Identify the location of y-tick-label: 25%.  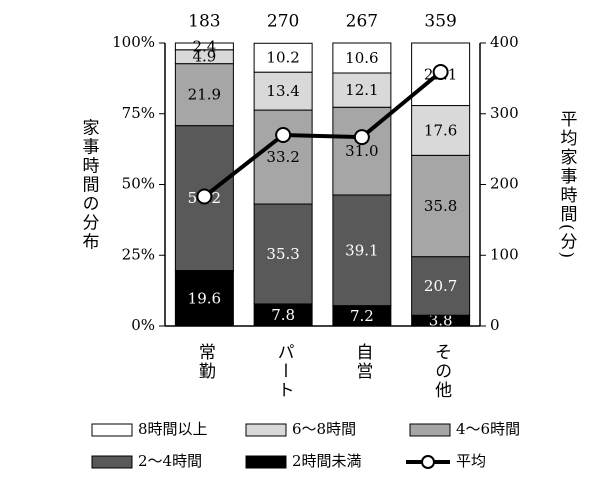
(138, 254).